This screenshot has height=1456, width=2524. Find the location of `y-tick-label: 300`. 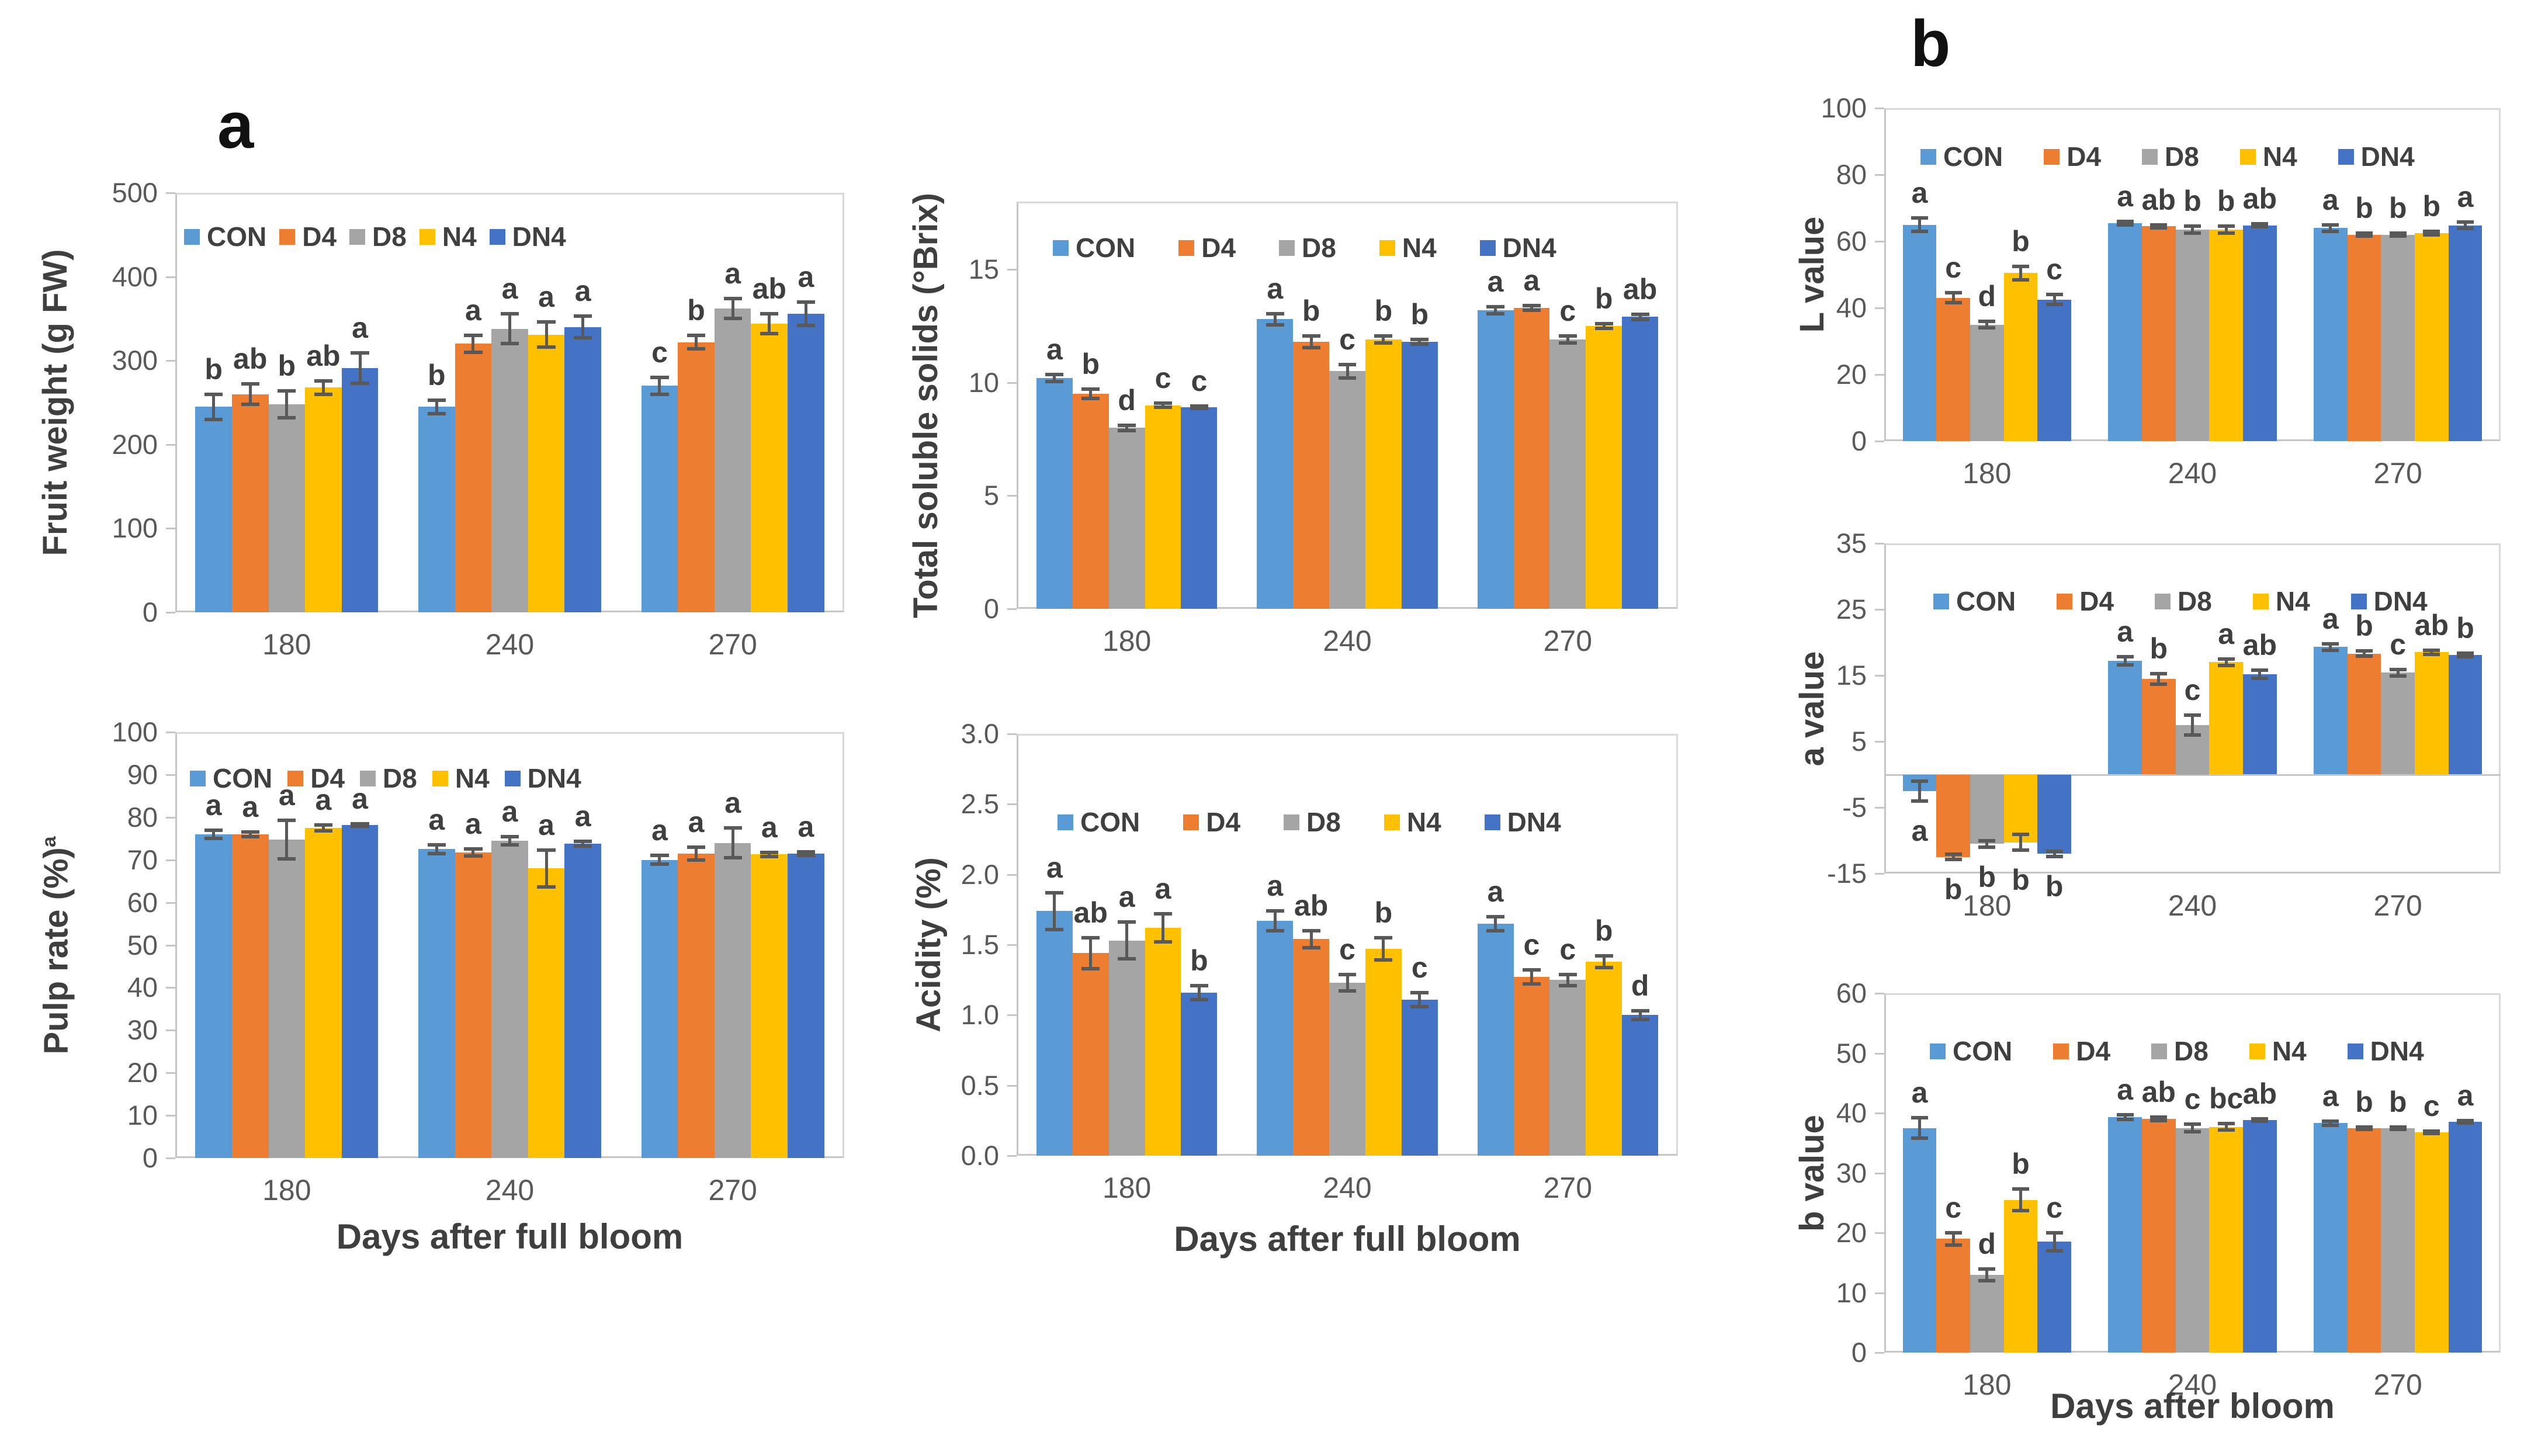

y-tick-label: 300 is located at coordinates (135, 360).